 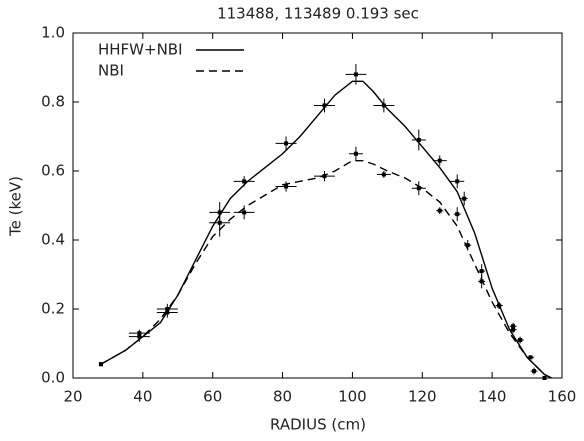 What do you see at coordinates (492, 397) in the screenshot?
I see `x-tick-label: 140` at bounding box center [492, 397].